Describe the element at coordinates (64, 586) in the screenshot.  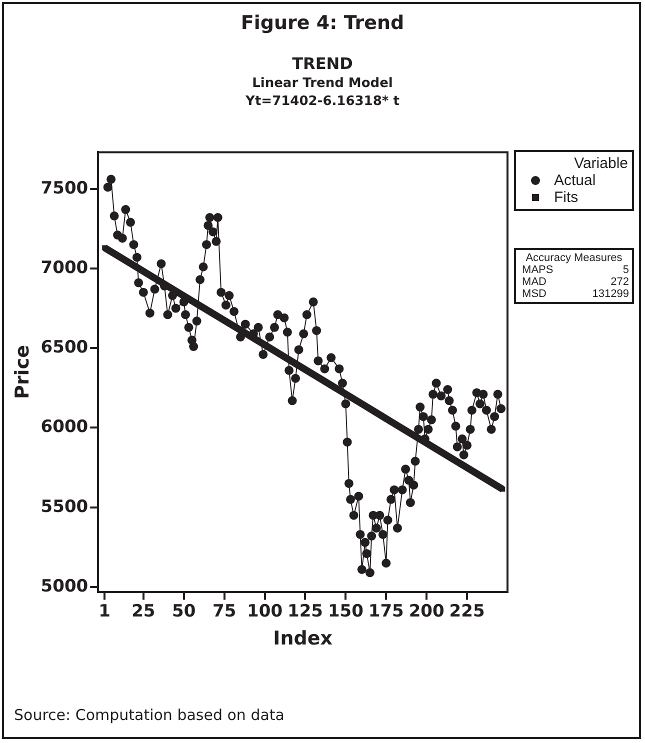
I see `y-tick-label: 5000` at that location.